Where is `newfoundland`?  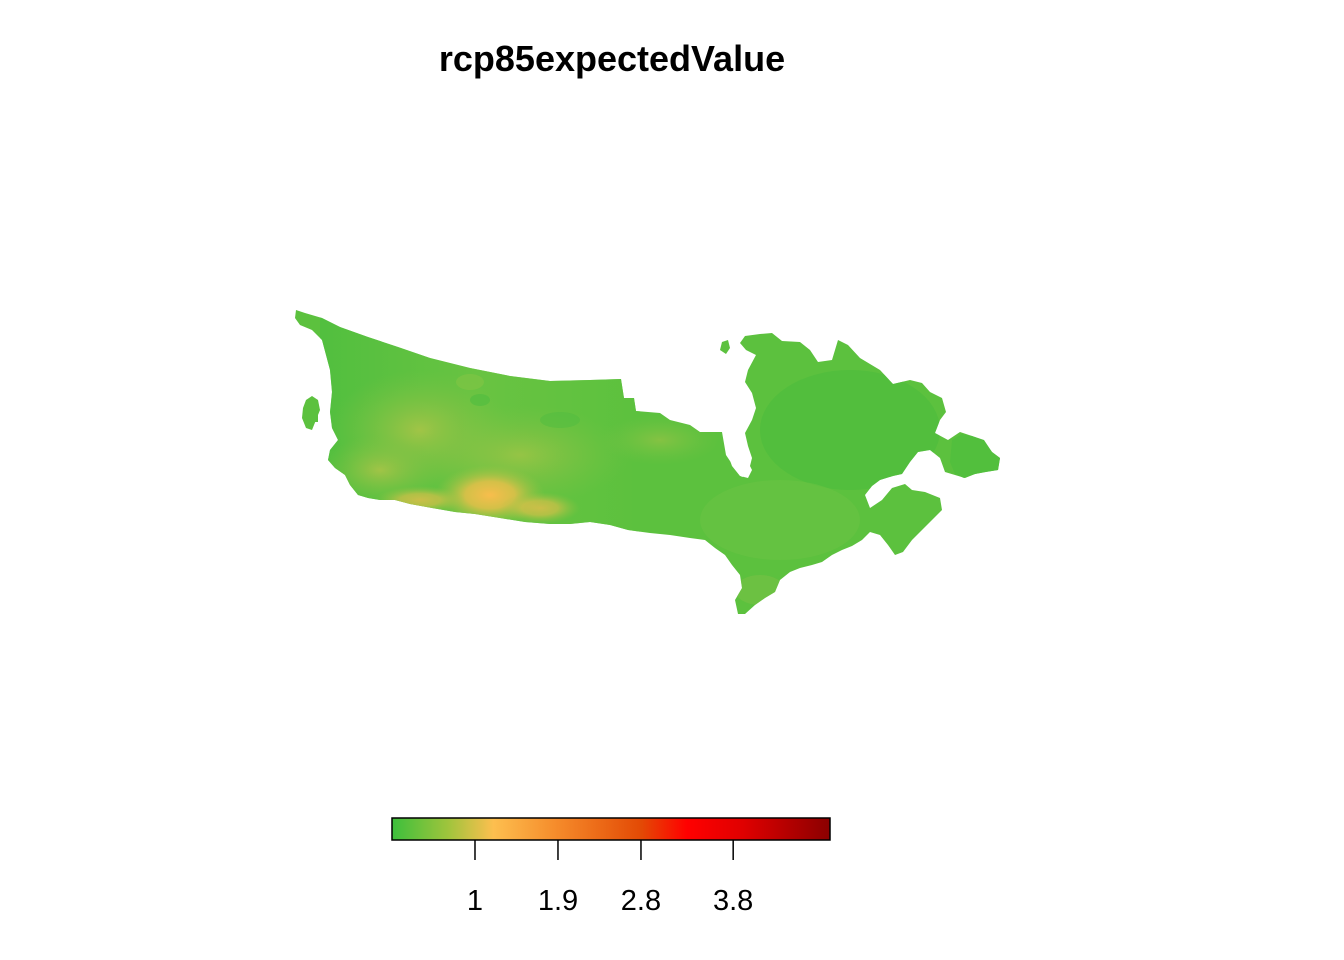 newfoundland is located at coordinates (975, 456).